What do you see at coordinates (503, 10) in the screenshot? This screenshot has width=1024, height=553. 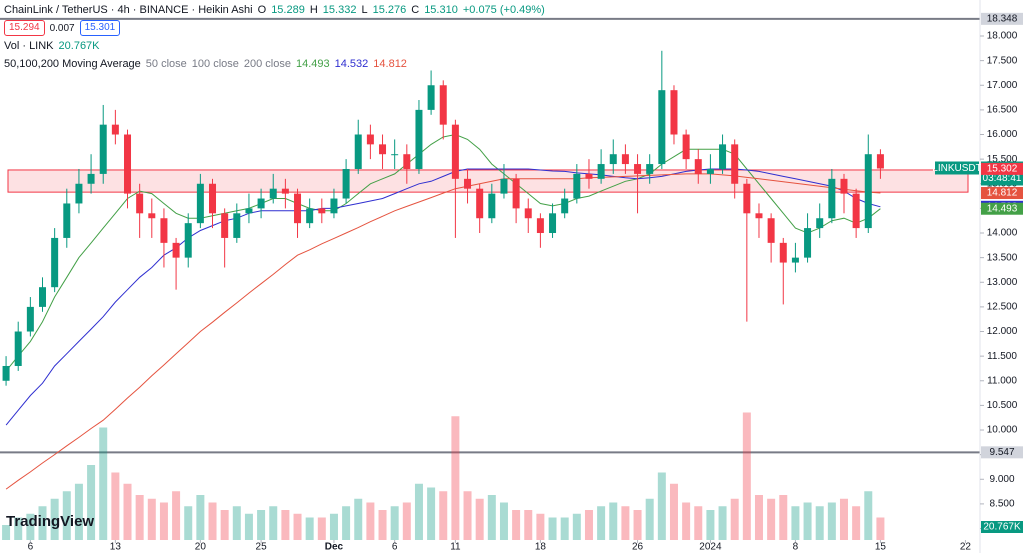 I see `change: +0.075 (+0.49%)` at bounding box center [503, 10].